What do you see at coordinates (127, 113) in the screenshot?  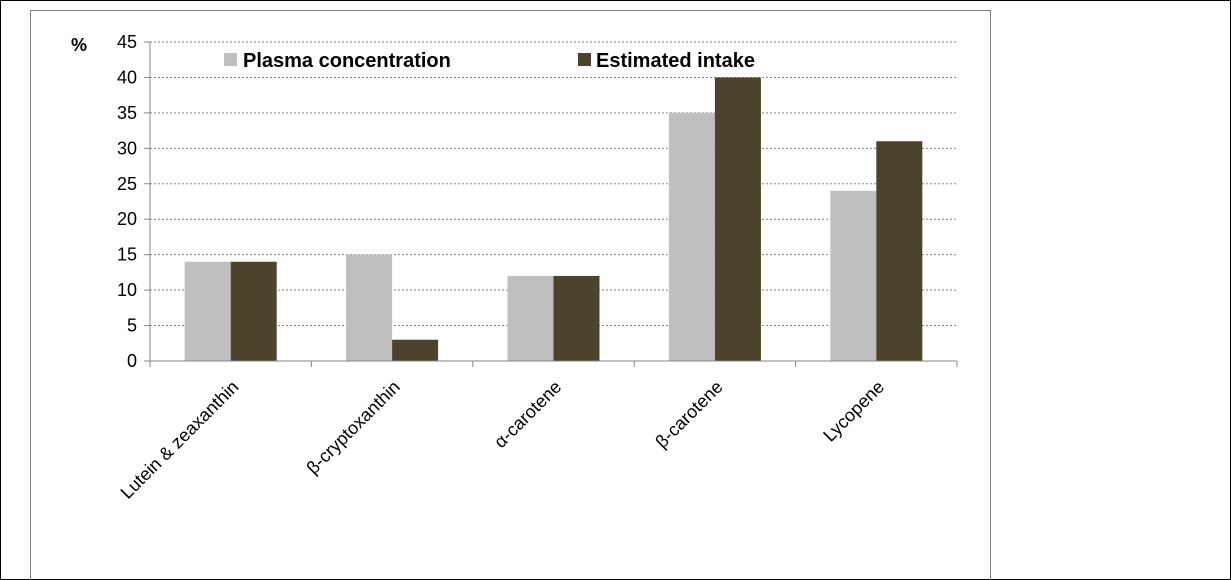 I see `y-tick-label: 35` at bounding box center [127, 113].